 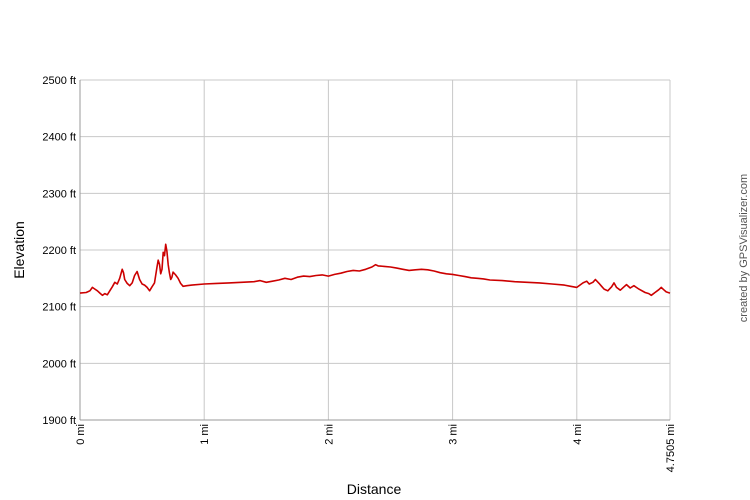 What do you see at coordinates (329, 434) in the screenshot?
I see `x-tick-label: 2 mi` at bounding box center [329, 434].